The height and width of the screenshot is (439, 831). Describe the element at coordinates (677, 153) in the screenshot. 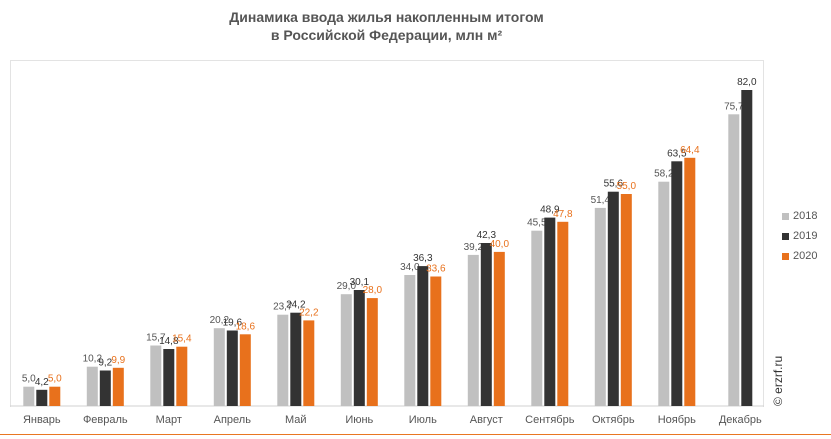

I see `data-label-2019-10: 63,5` at that location.